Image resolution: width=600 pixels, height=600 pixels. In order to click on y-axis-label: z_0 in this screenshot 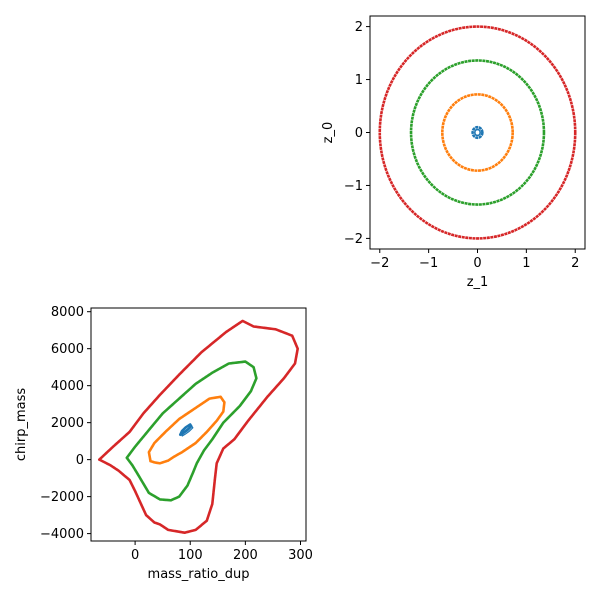, I will do `click(328, 133)`.